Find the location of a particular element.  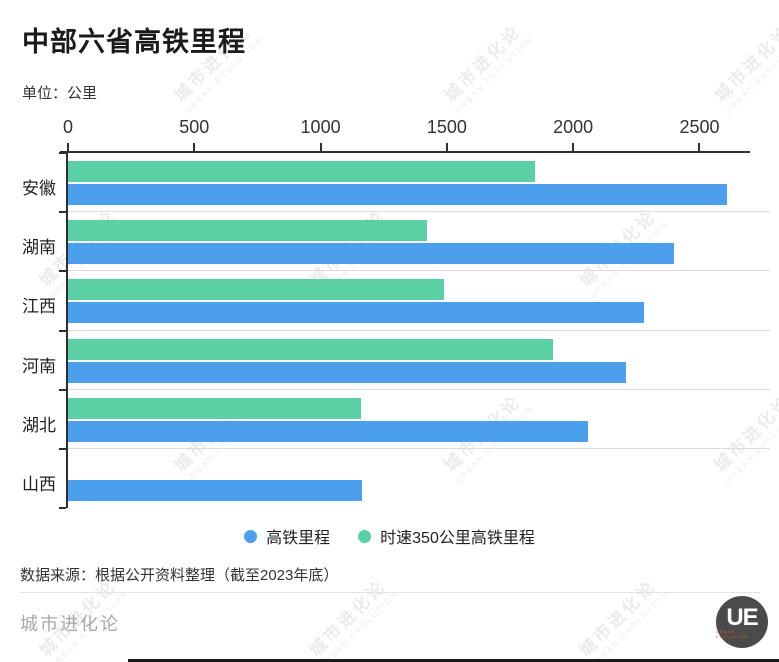

x-axis-tick-label: 500 is located at coordinates (194, 127).